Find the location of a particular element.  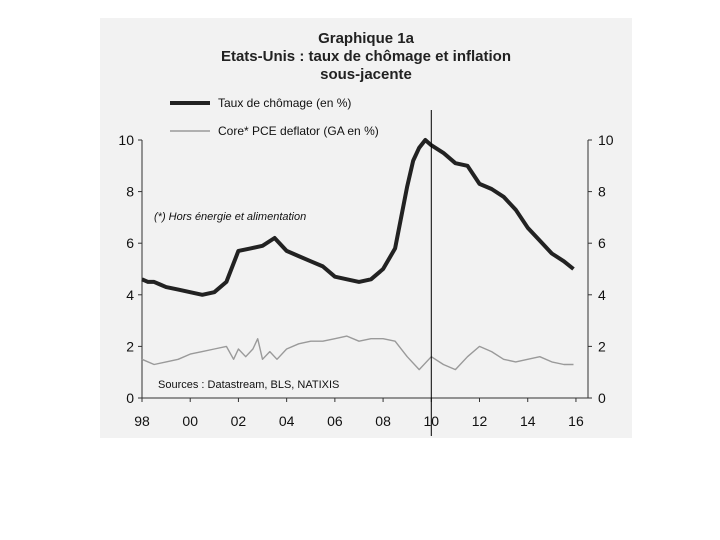

legend-label-core-pce: Core* PCE deflator (GA en %) is located at coordinates (298, 131).